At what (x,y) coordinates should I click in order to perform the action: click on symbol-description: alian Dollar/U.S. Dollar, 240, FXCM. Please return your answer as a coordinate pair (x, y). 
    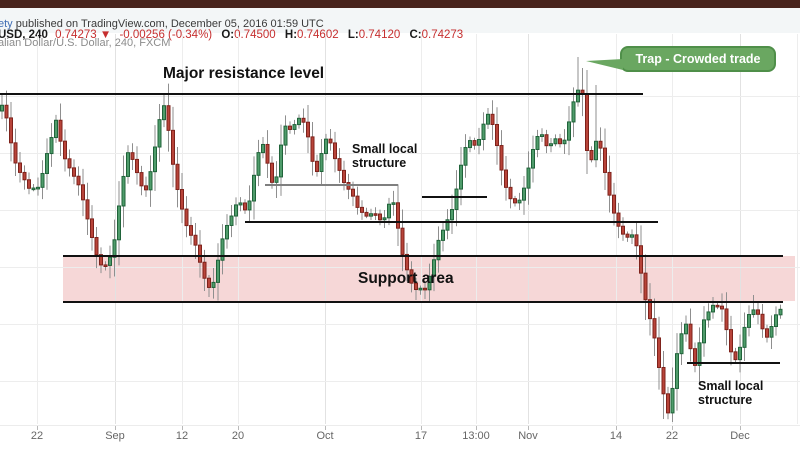
    Looking at the image, I should click on (85, 43).